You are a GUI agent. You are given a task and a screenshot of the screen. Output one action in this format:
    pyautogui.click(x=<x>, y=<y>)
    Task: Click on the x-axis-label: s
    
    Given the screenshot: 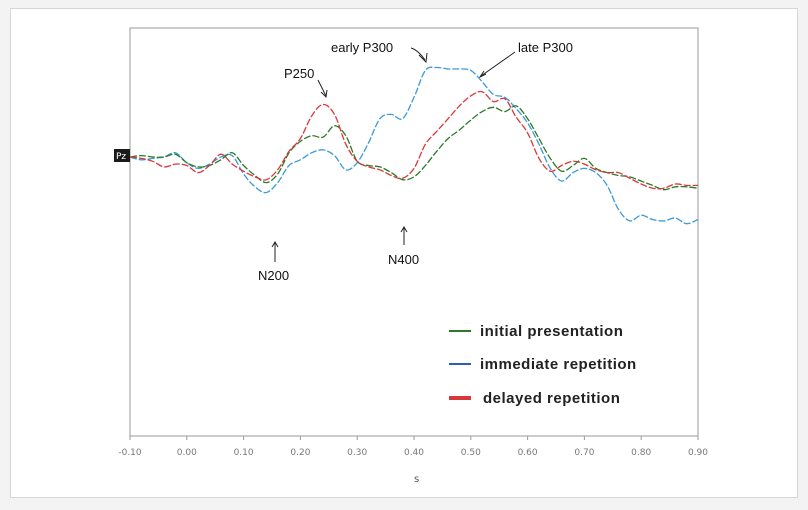 What is the action you would take?
    pyautogui.click(x=416, y=479)
    